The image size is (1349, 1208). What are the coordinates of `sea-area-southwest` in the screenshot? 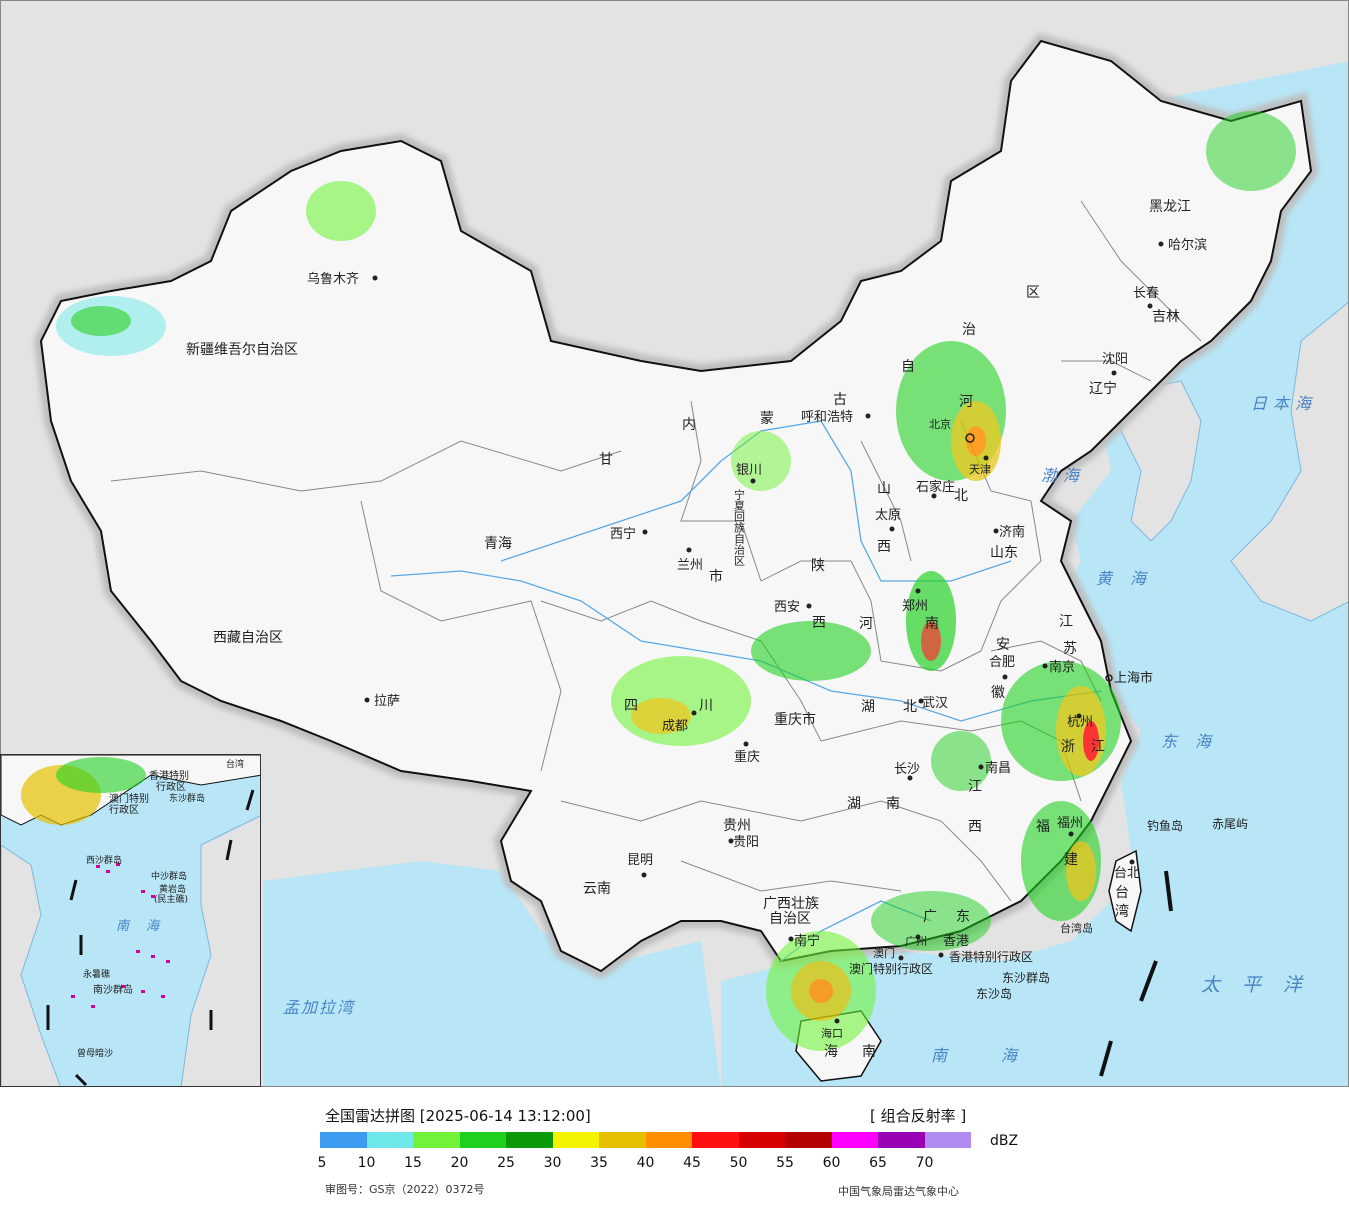 It's located at (492, 973).